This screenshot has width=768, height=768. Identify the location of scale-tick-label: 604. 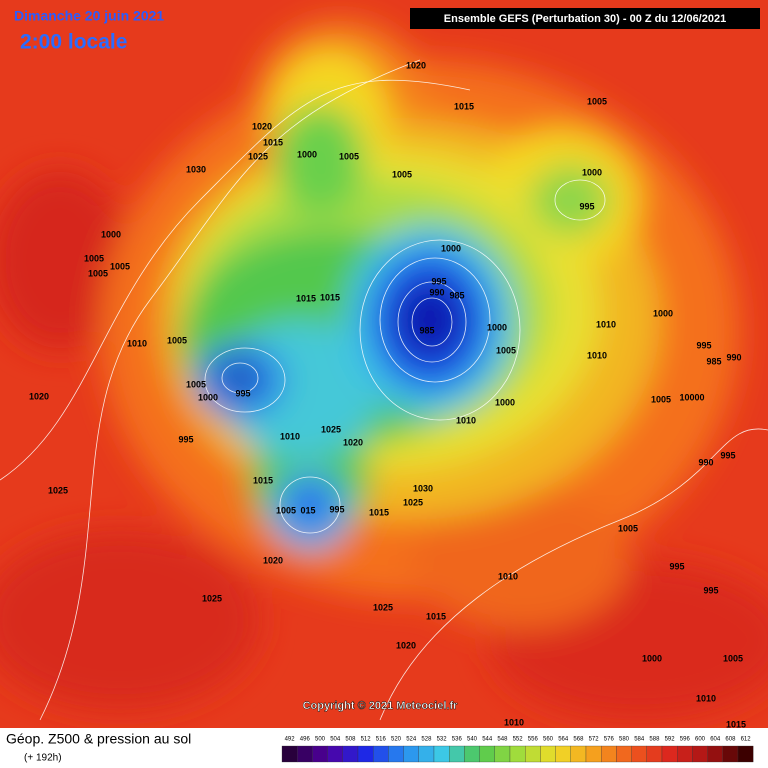
(715, 740).